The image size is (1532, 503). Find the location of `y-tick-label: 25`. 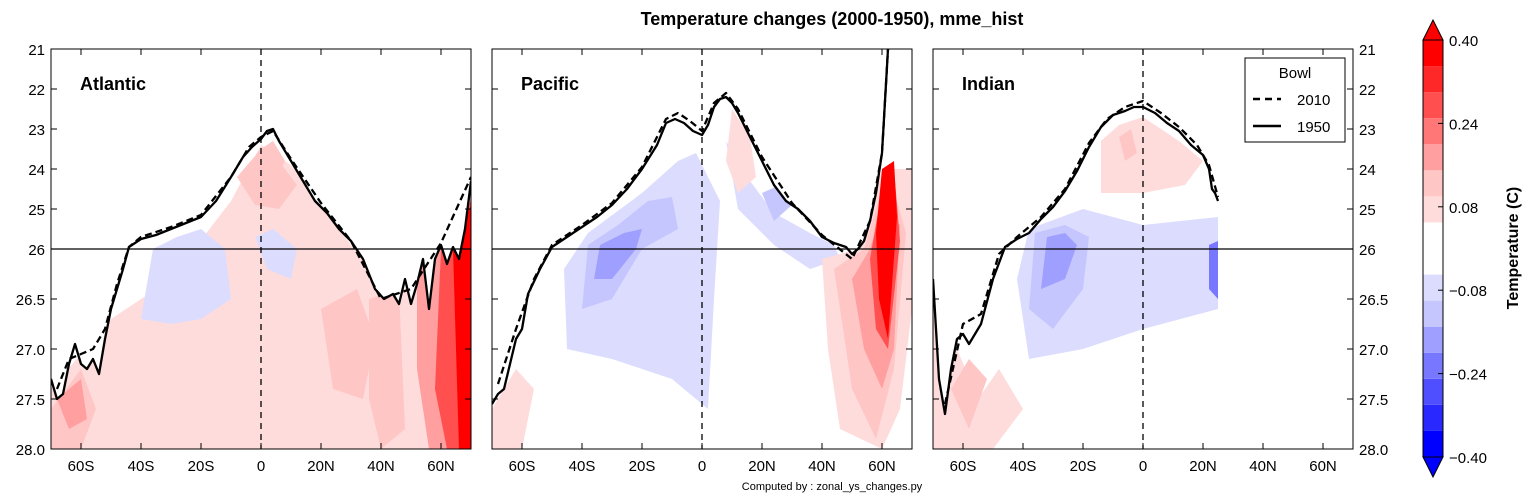

y-tick-label: 25 is located at coordinates (36, 210).